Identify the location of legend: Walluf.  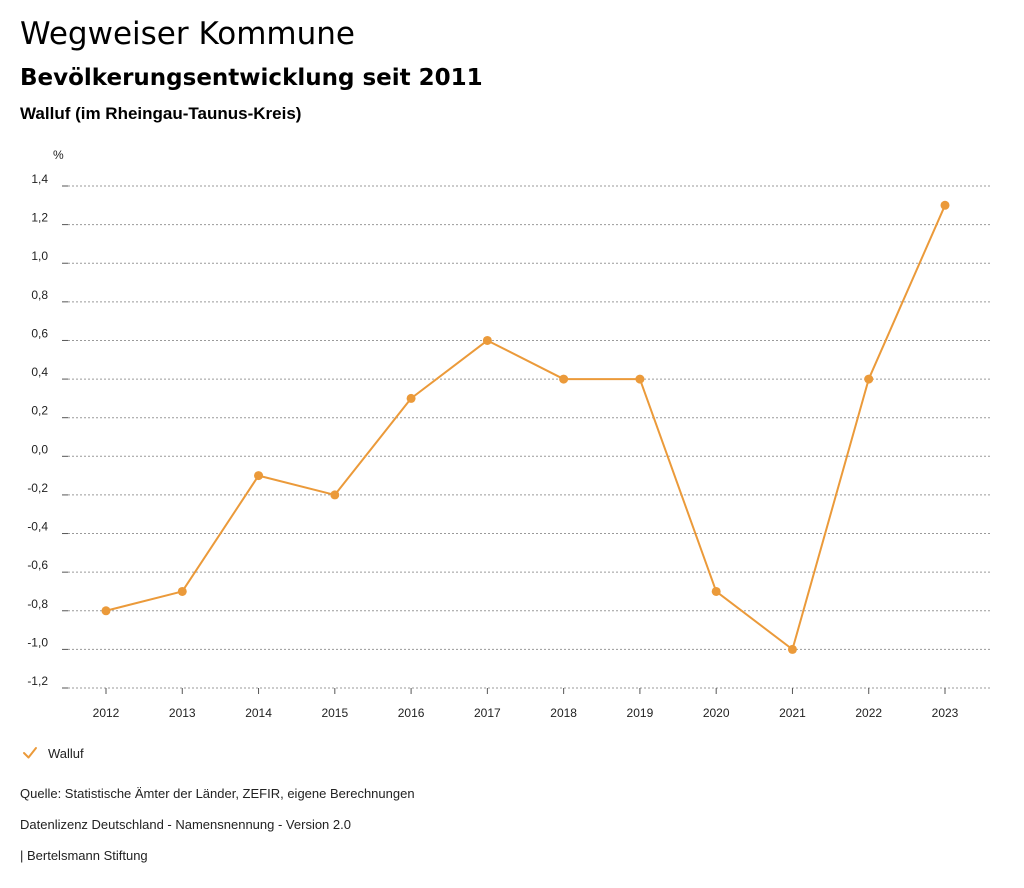
(53, 753).